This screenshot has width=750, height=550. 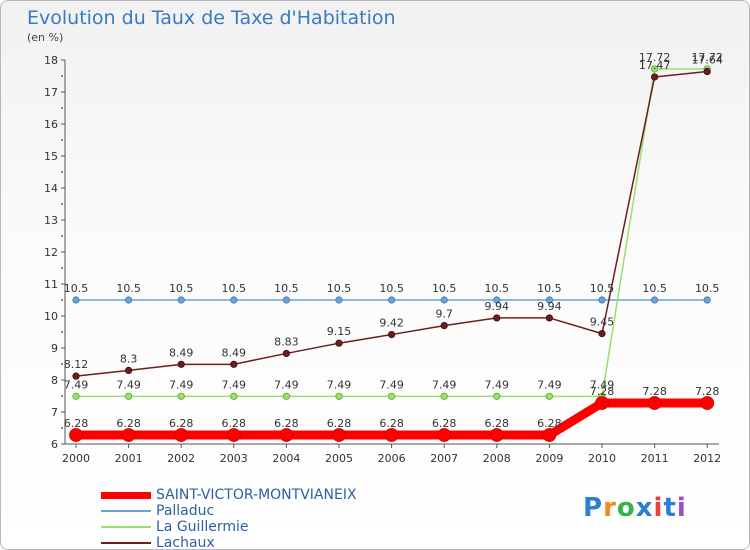 I want to click on legend-item: SAINT-VICTOR-MONTVIANEIX, so click(x=229, y=495).